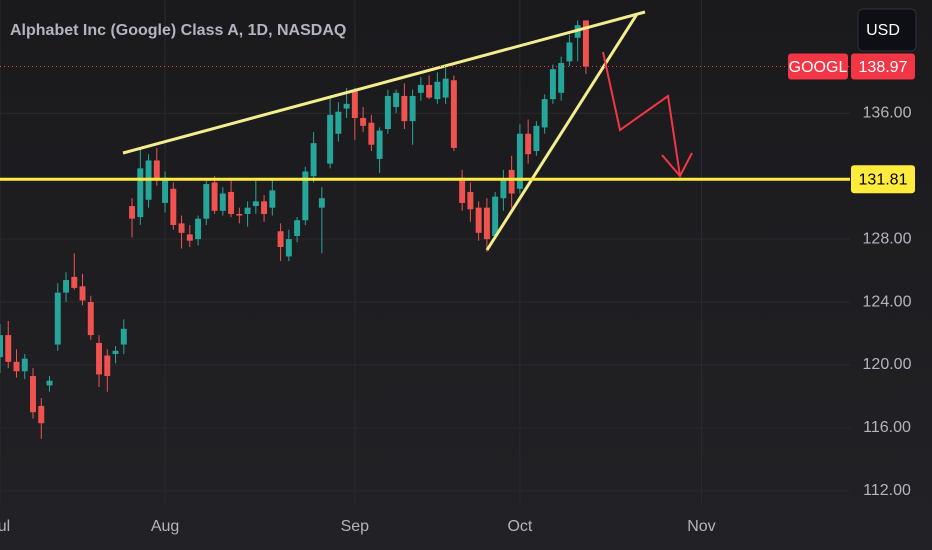  I want to click on level-tag, so click(883, 179).